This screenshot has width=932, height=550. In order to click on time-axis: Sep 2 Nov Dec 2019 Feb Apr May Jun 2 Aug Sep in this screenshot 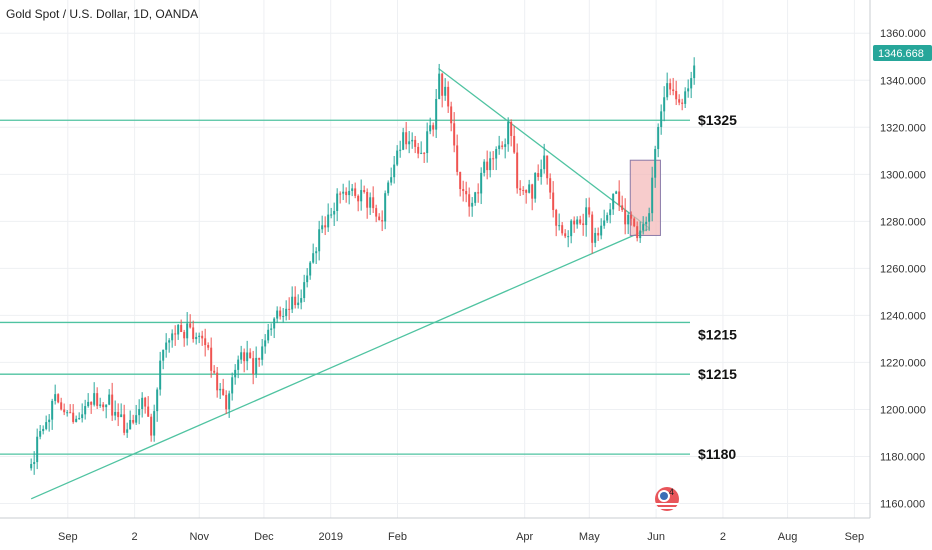, I will do `click(435, 530)`.